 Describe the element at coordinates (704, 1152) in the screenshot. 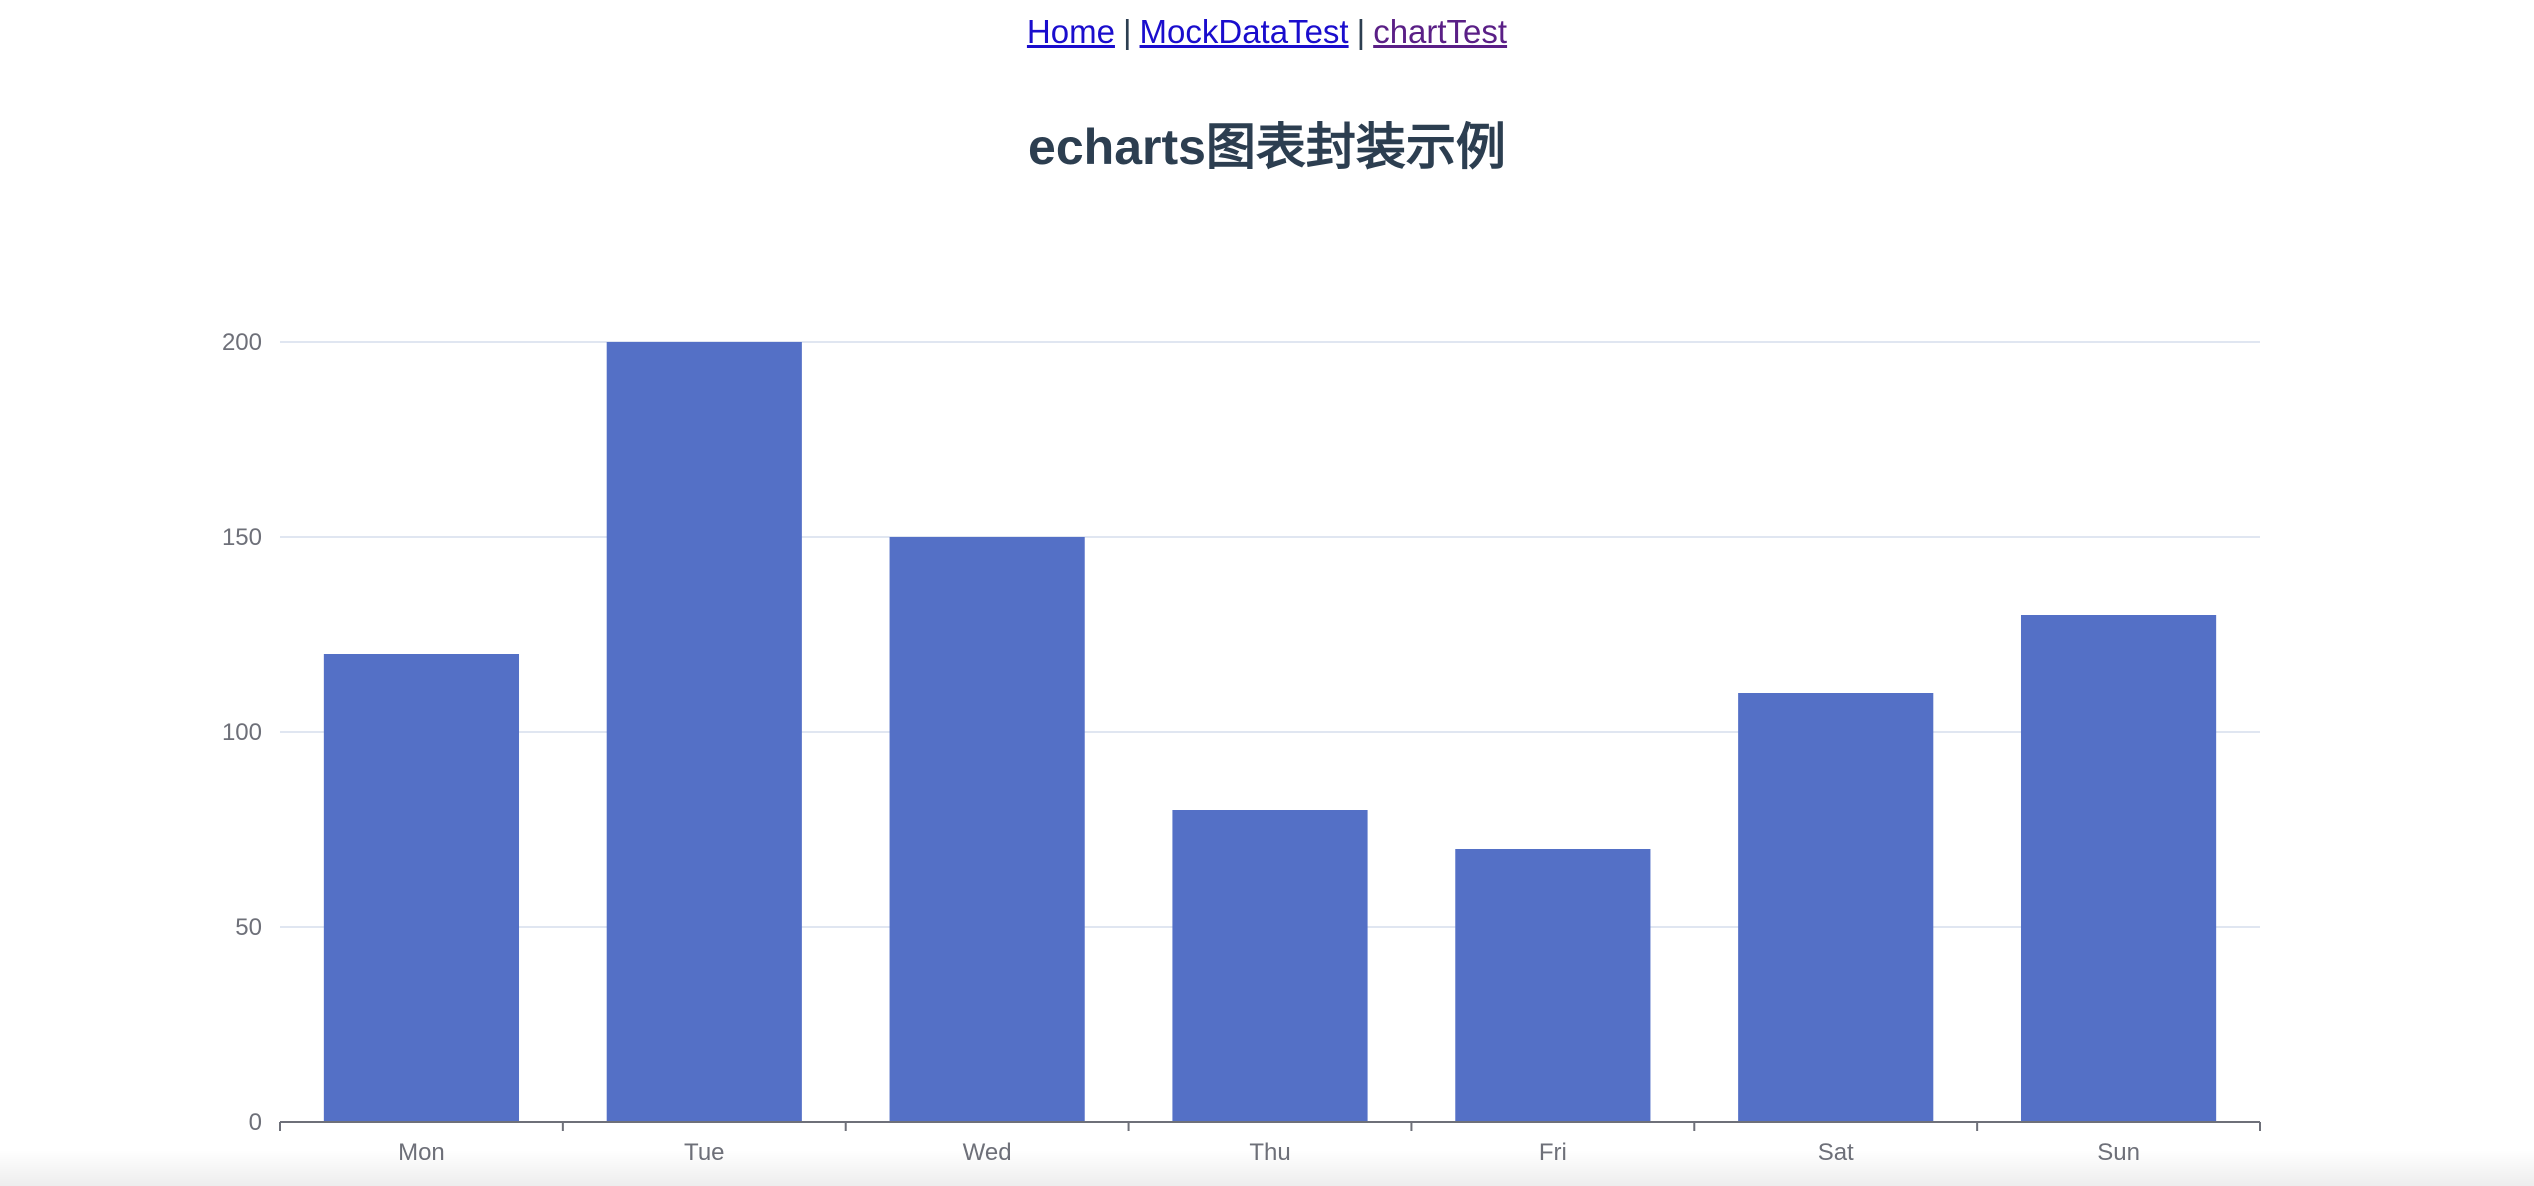

I see `x-tick-label: Tue` at that location.